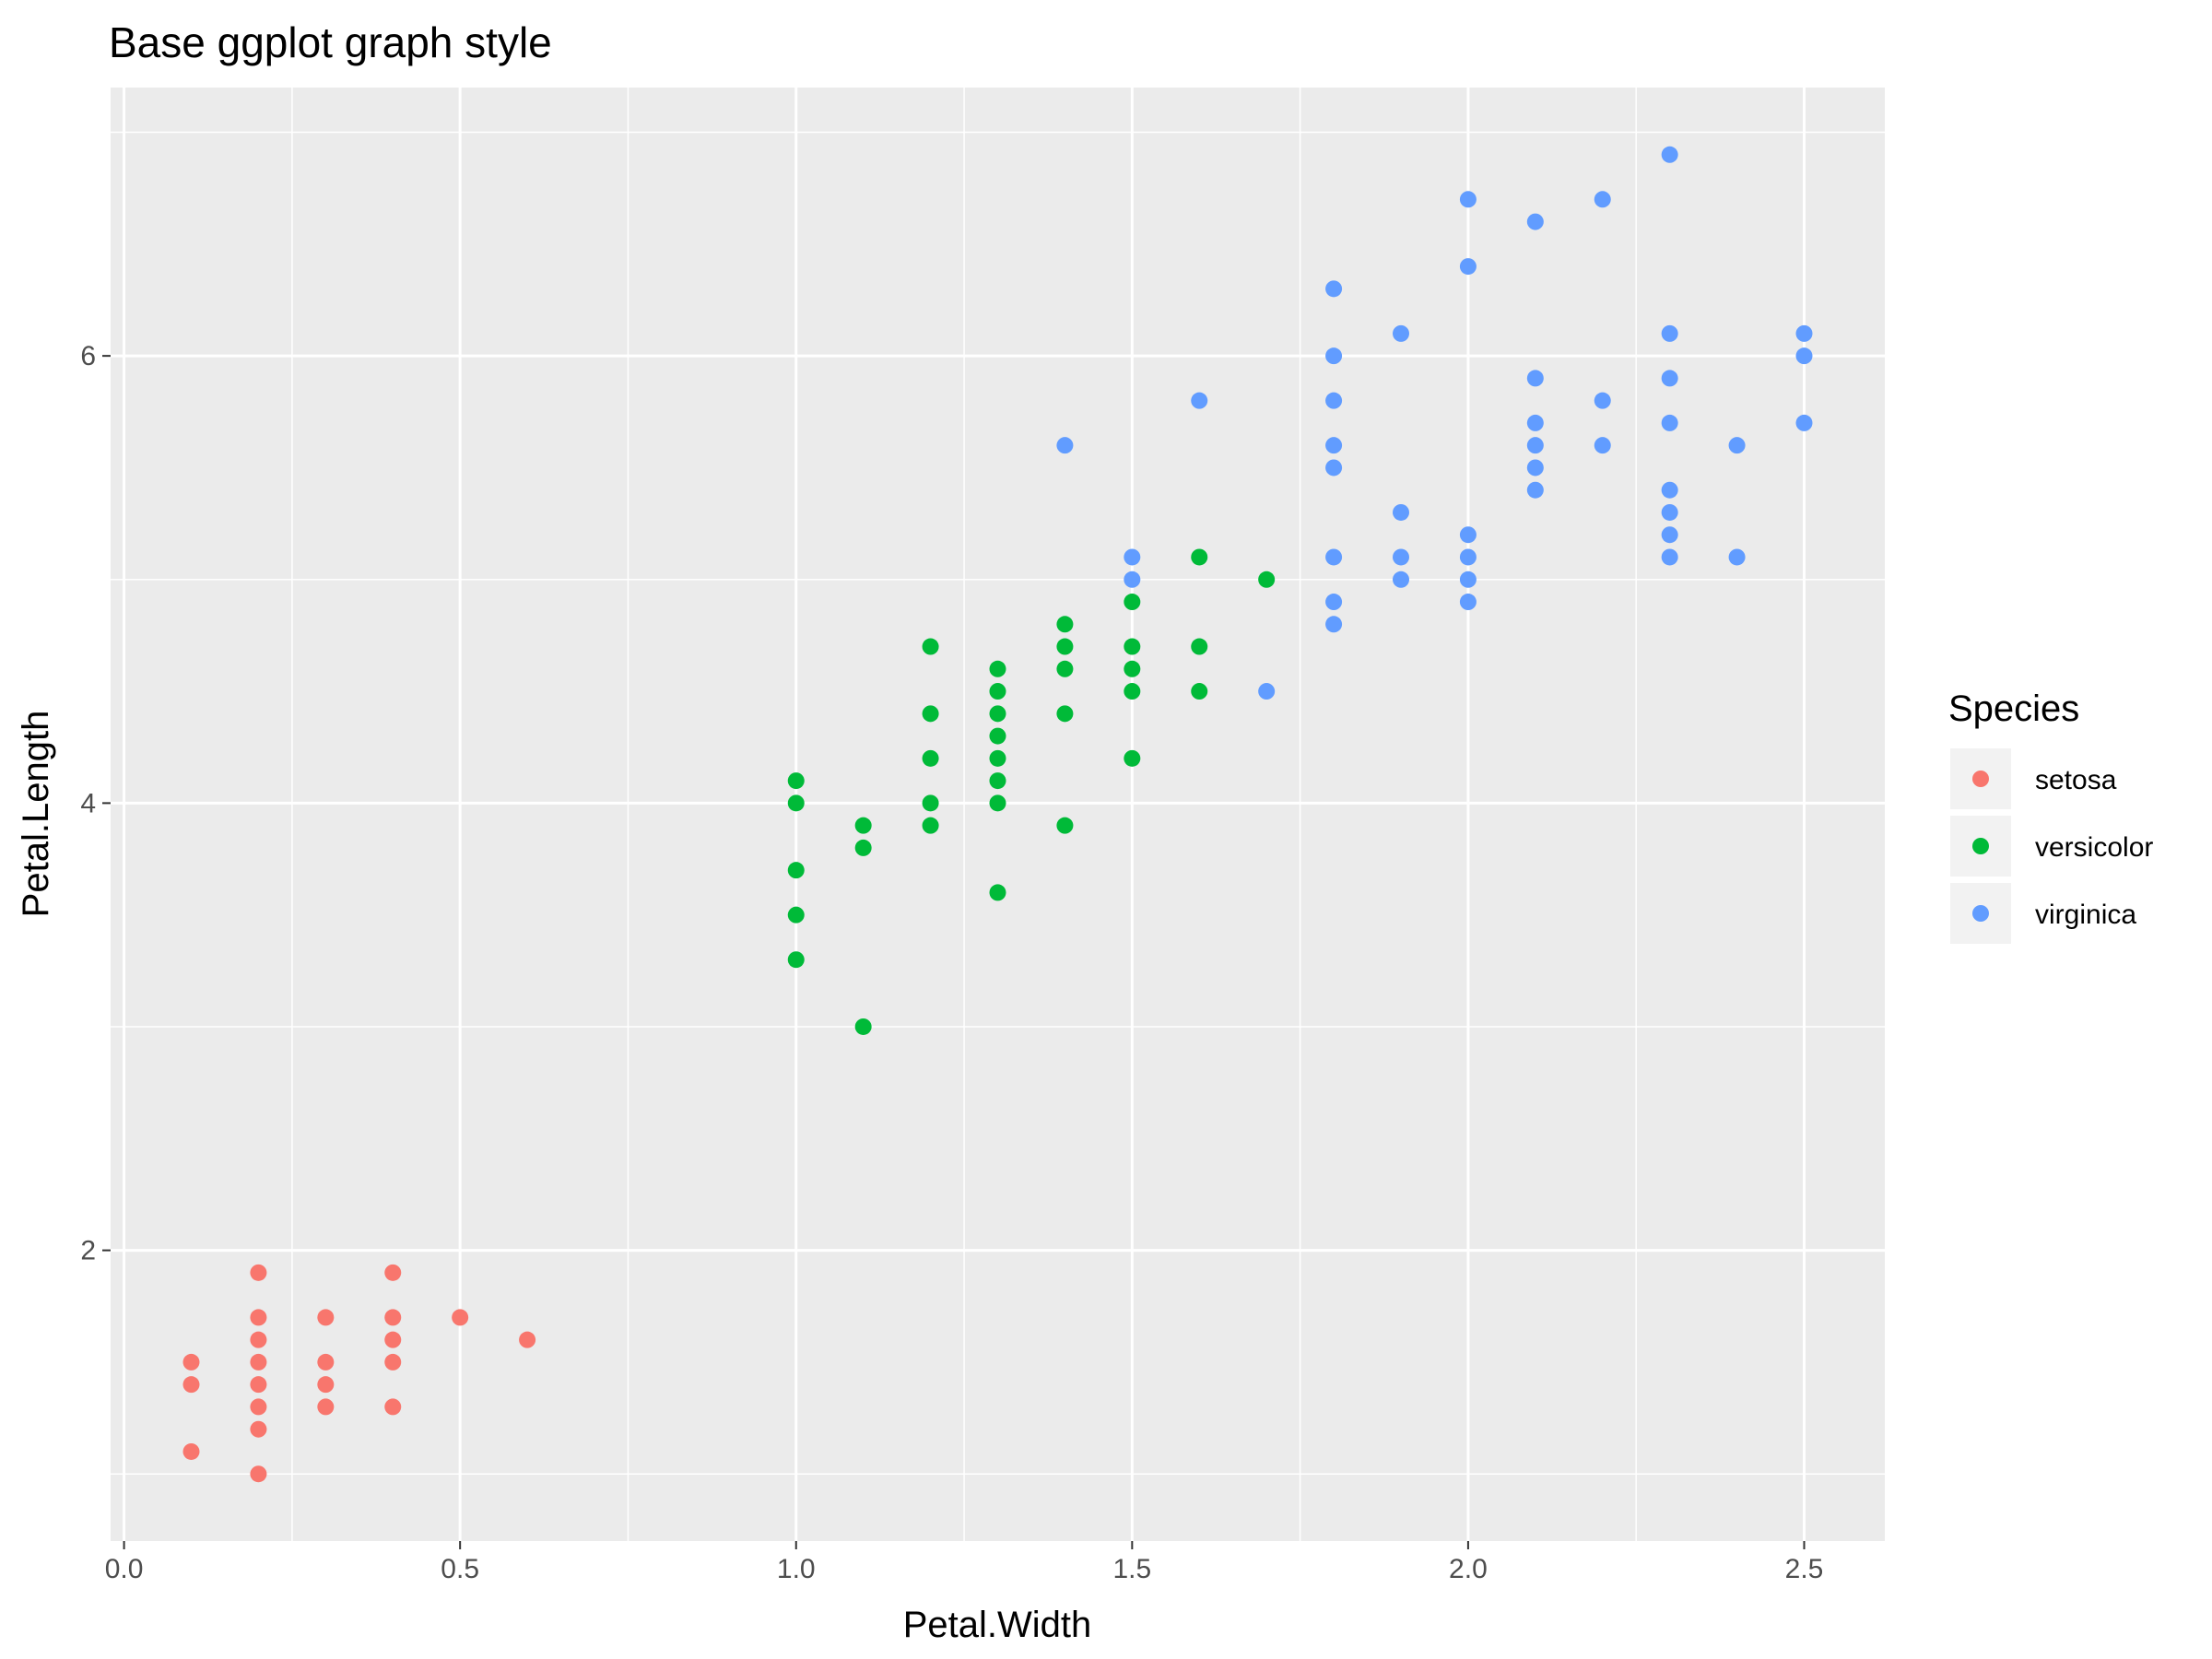 This screenshot has width=2212, height=1659. Describe the element at coordinates (36, 814) in the screenshot. I see `y-axis-title: Petal.Length` at that location.